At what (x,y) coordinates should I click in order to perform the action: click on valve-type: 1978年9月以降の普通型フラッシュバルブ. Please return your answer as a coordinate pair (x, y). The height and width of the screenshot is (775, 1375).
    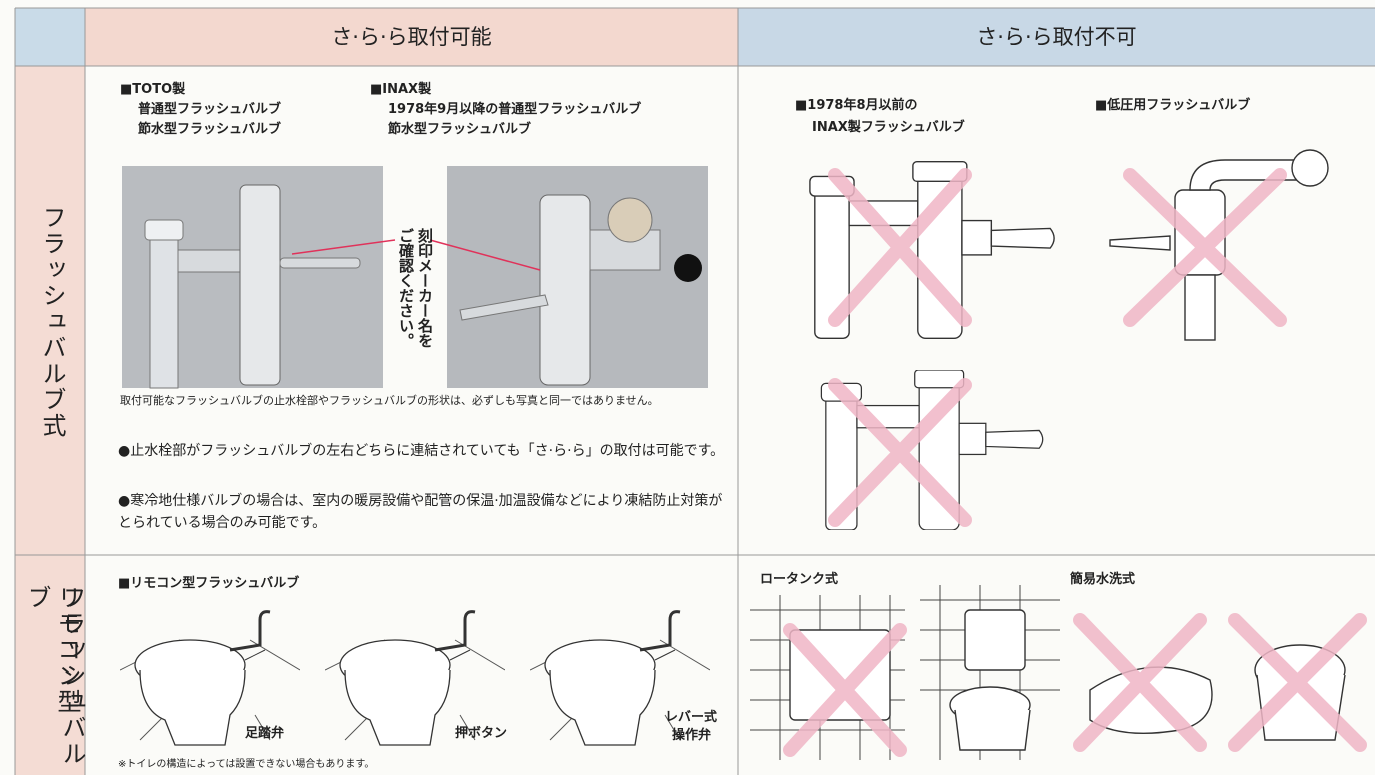
    Looking at the image, I should click on (515, 109).